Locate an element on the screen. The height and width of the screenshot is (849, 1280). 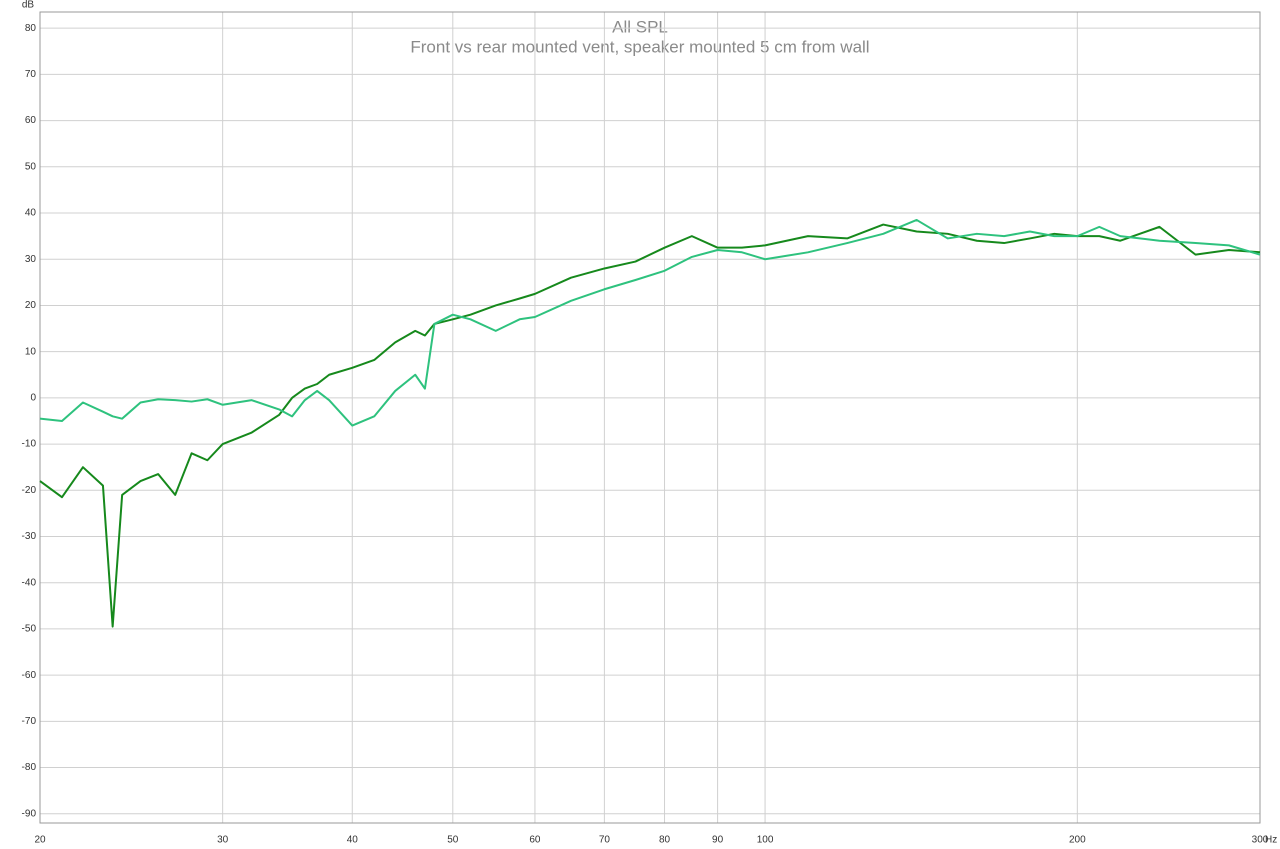
y-tick-label: 50 is located at coordinates (31, 166).